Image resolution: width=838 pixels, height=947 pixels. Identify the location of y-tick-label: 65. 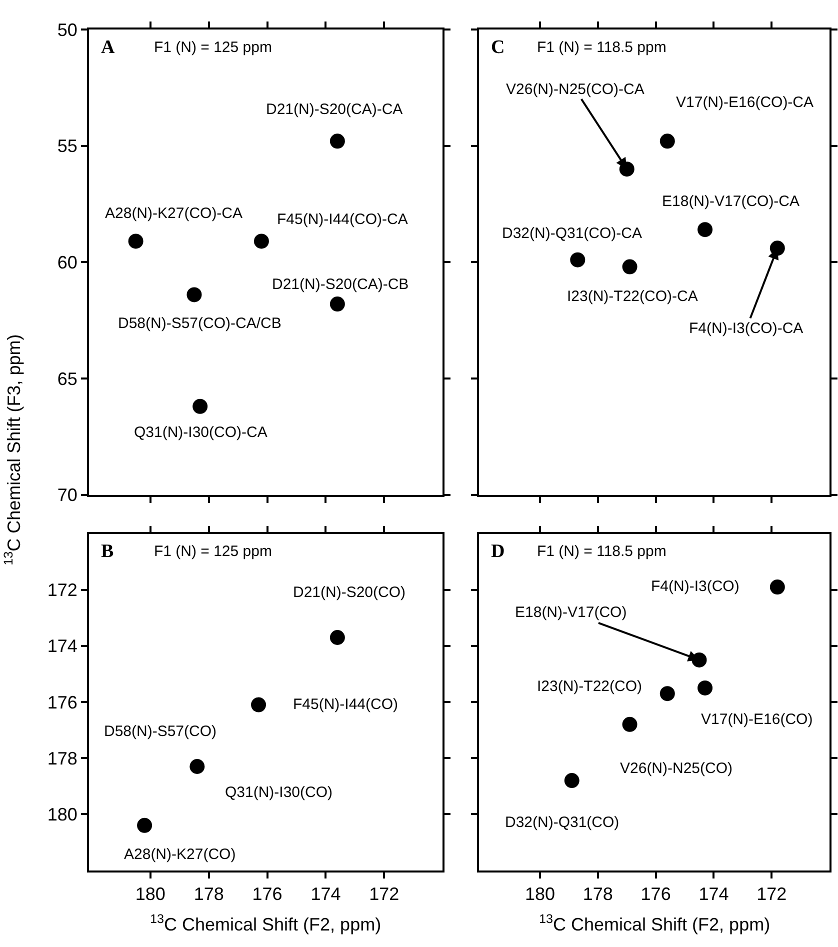
(67, 378).